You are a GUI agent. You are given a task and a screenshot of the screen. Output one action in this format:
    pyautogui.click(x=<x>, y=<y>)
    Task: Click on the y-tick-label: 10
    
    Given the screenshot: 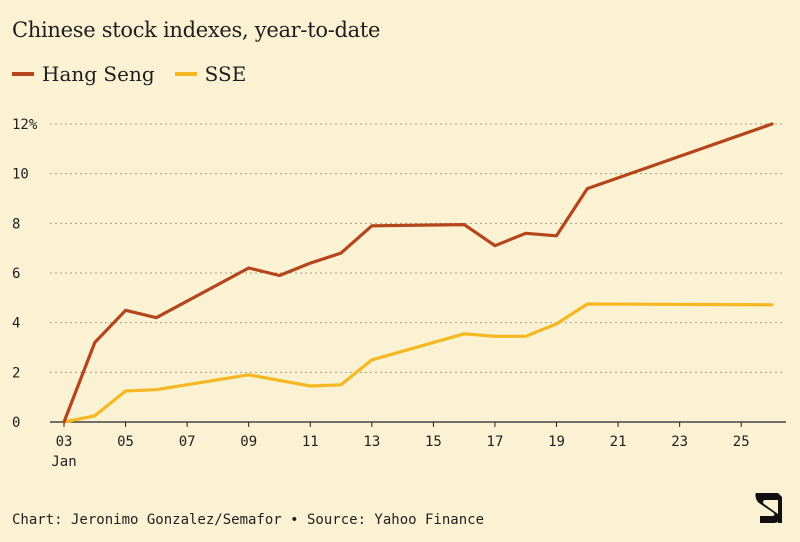 What is the action you would take?
    pyautogui.click(x=20, y=175)
    